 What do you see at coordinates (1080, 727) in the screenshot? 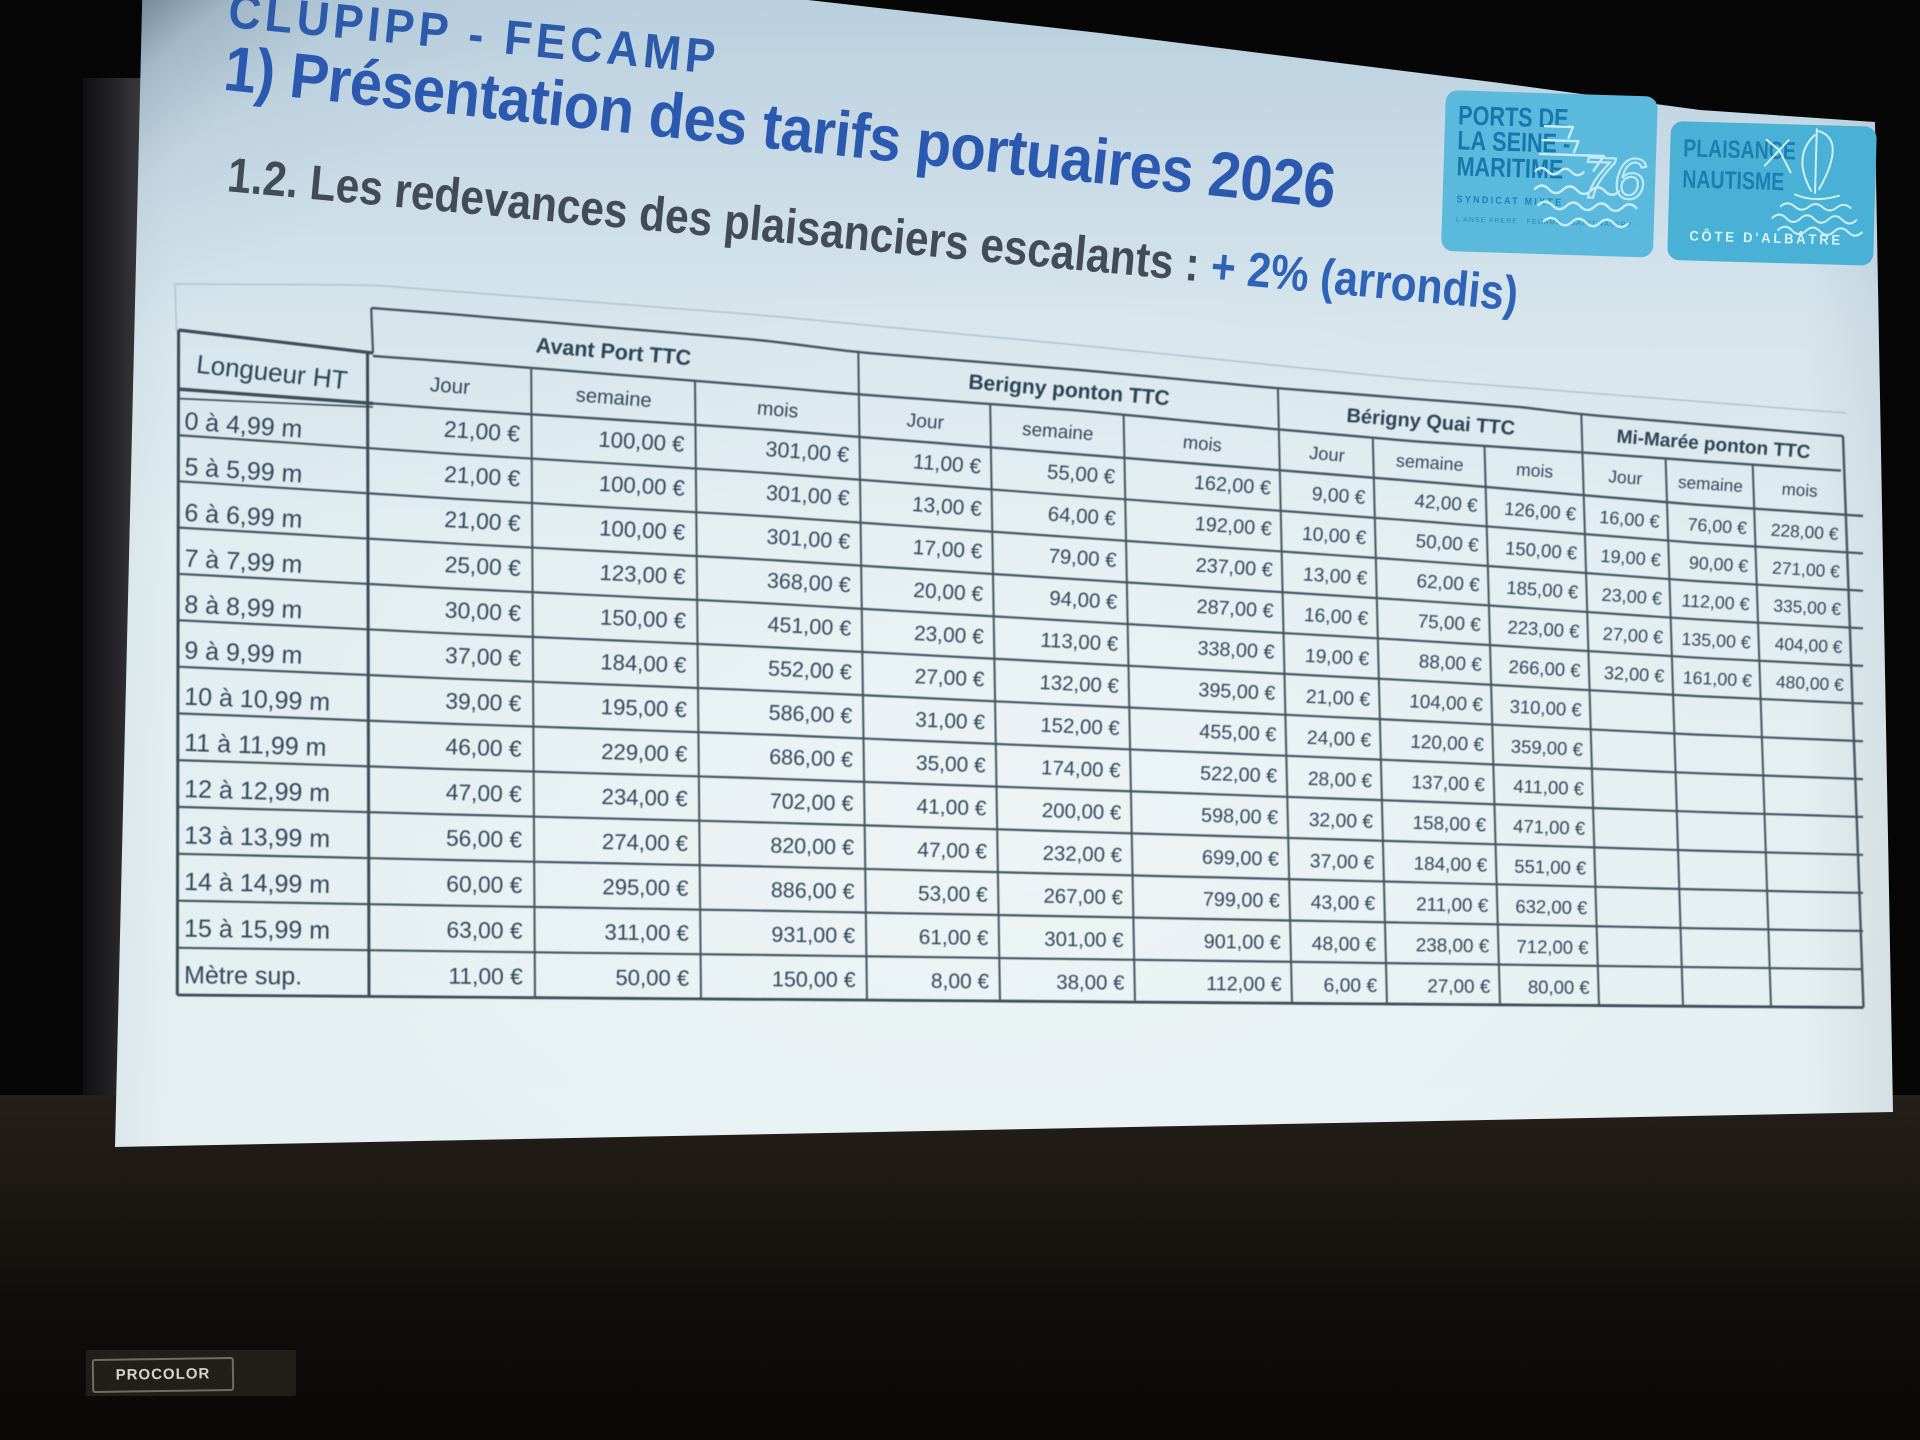
I see `svg-text: 152,00 €` at bounding box center [1080, 727].